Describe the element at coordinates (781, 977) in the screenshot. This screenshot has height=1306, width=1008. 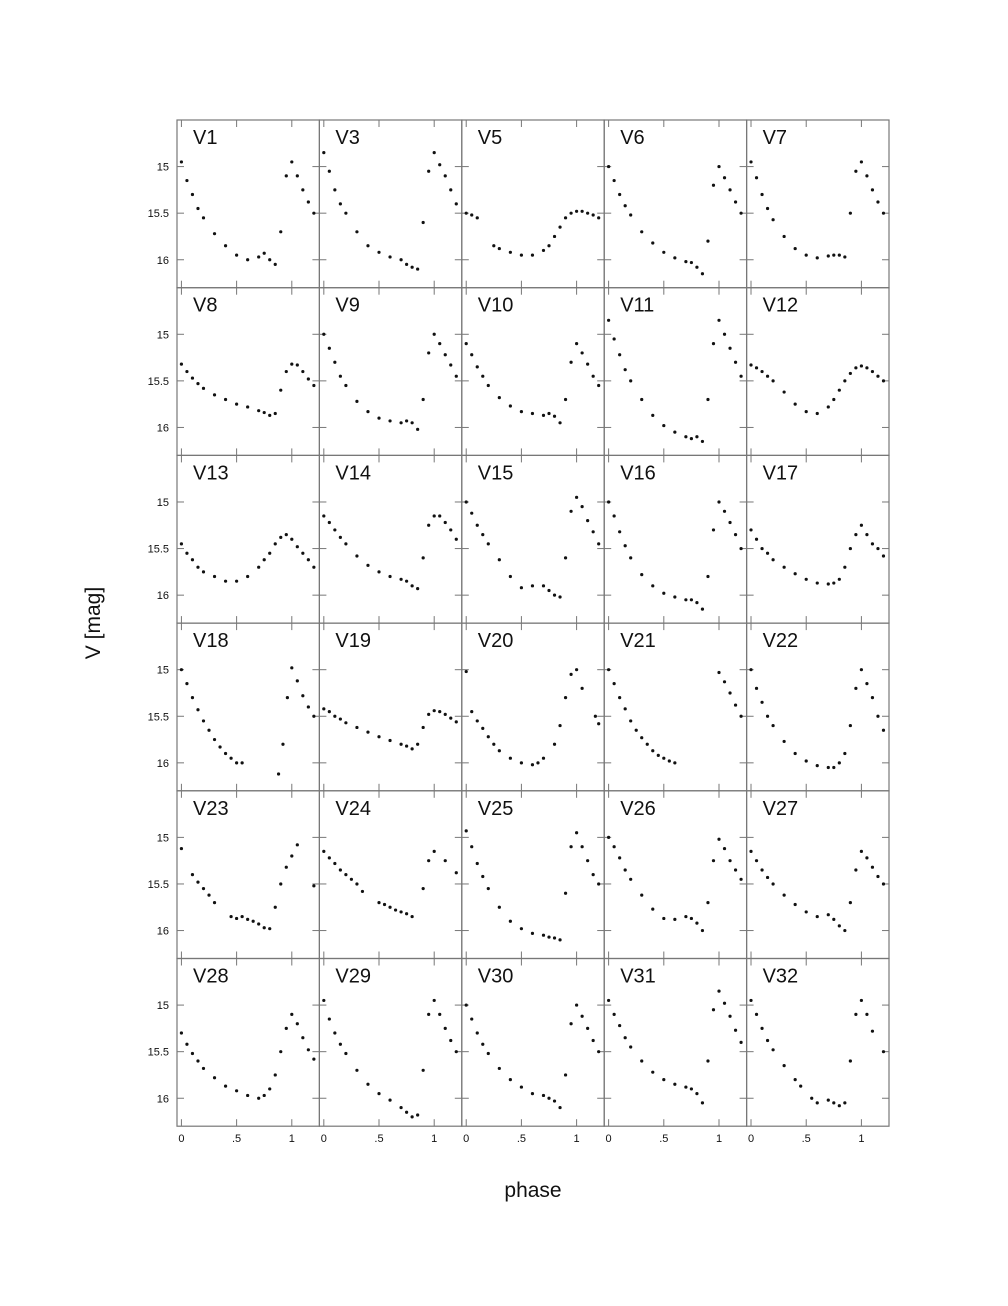
I see `panel-title: V32` at that location.